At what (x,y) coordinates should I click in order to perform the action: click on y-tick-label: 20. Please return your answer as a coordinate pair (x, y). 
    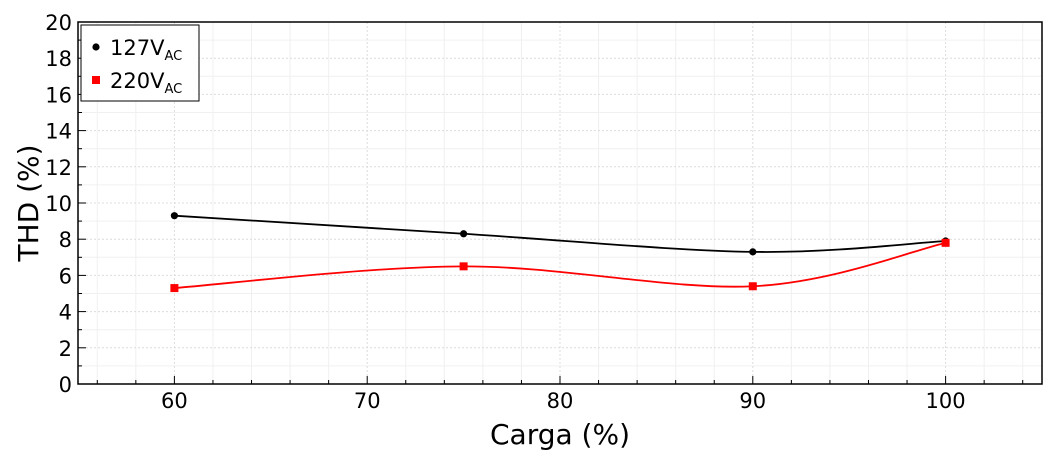
    Looking at the image, I should click on (58, 23).